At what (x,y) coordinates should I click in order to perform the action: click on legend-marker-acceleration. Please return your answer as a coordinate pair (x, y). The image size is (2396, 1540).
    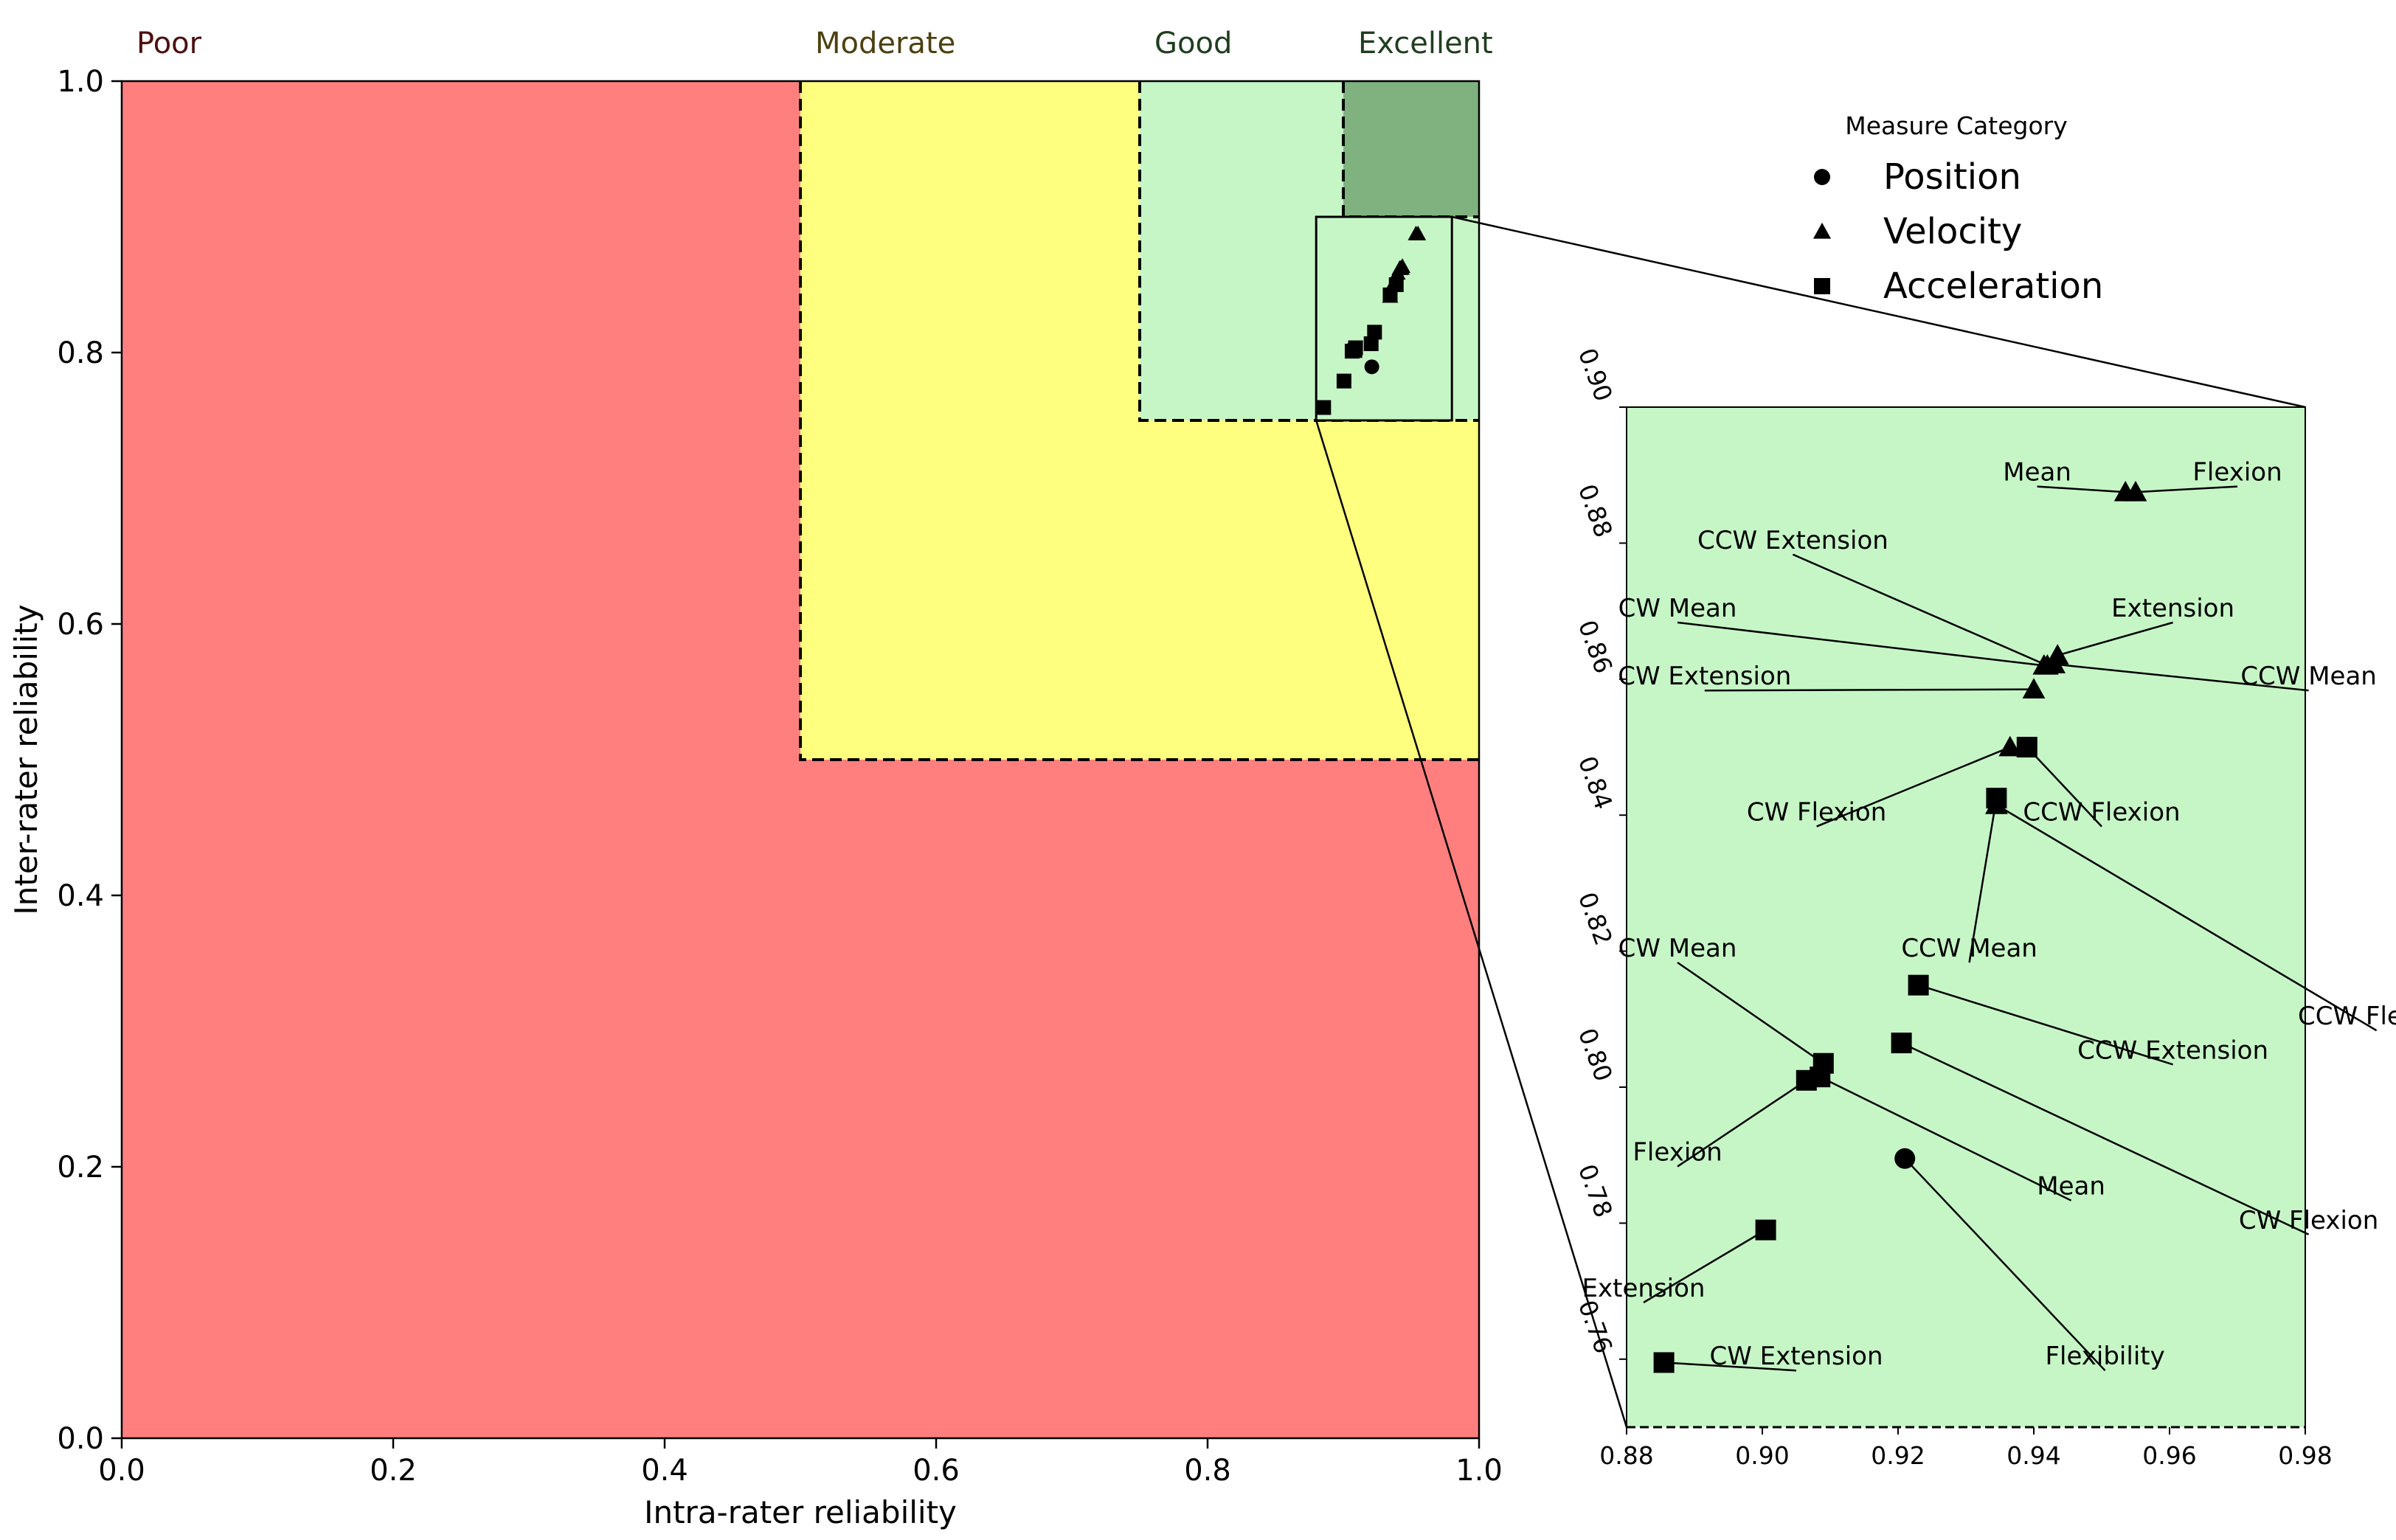
    Looking at the image, I should click on (1822, 286).